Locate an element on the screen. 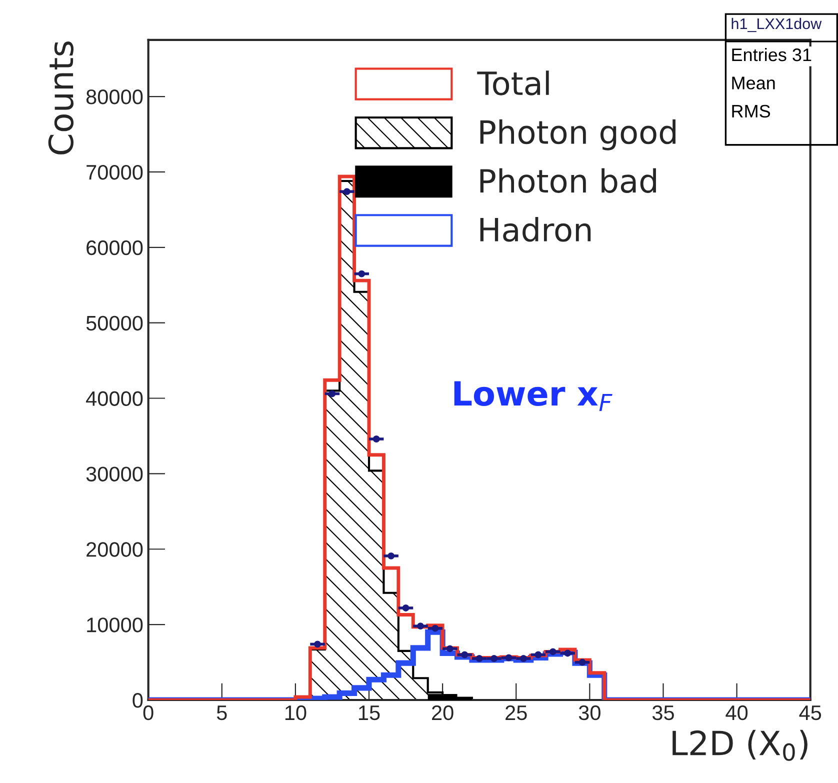  x-tick-label: 15 is located at coordinates (369, 713).